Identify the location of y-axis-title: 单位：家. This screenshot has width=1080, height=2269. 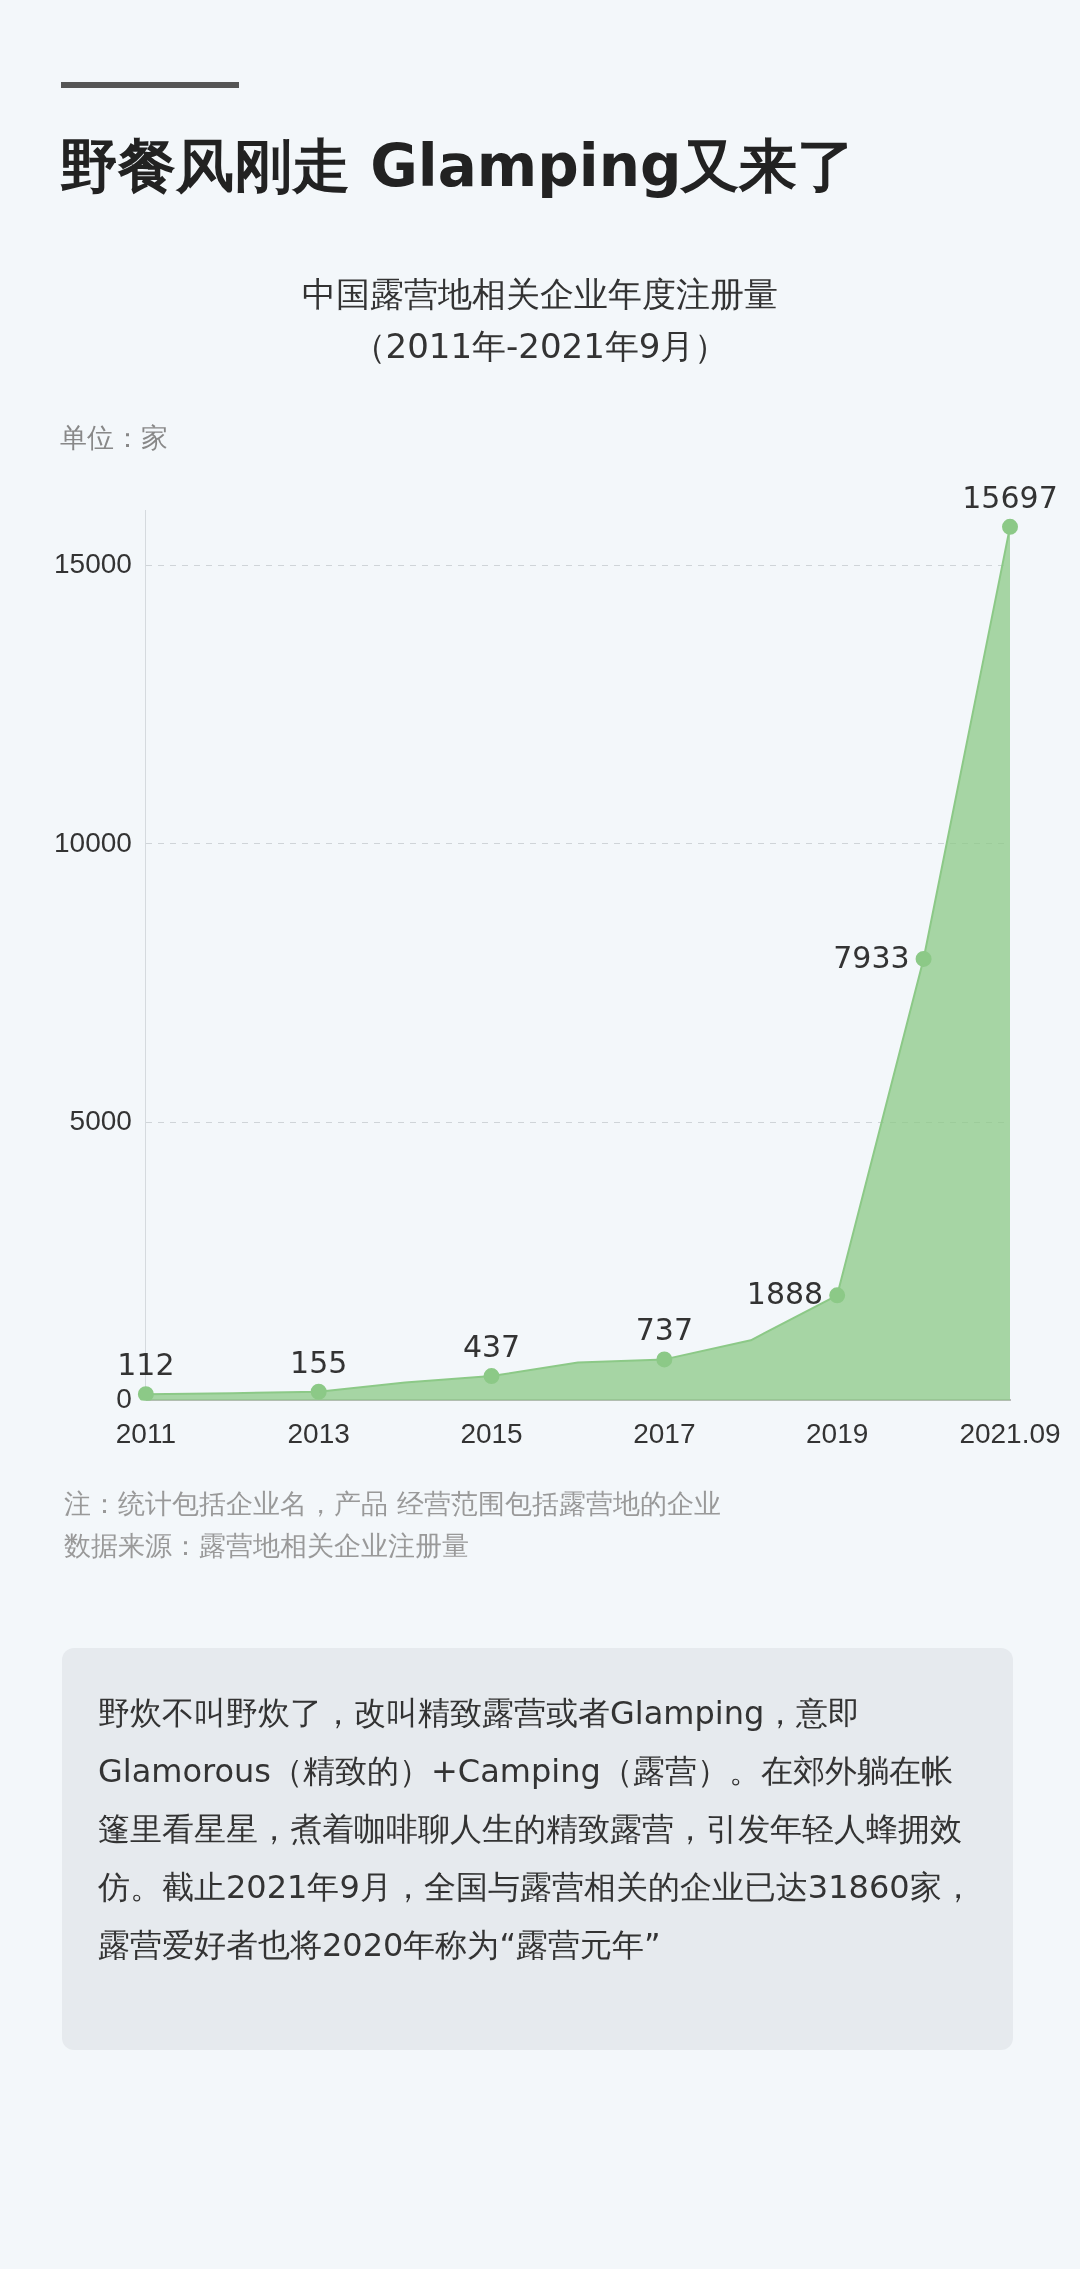
(114, 438).